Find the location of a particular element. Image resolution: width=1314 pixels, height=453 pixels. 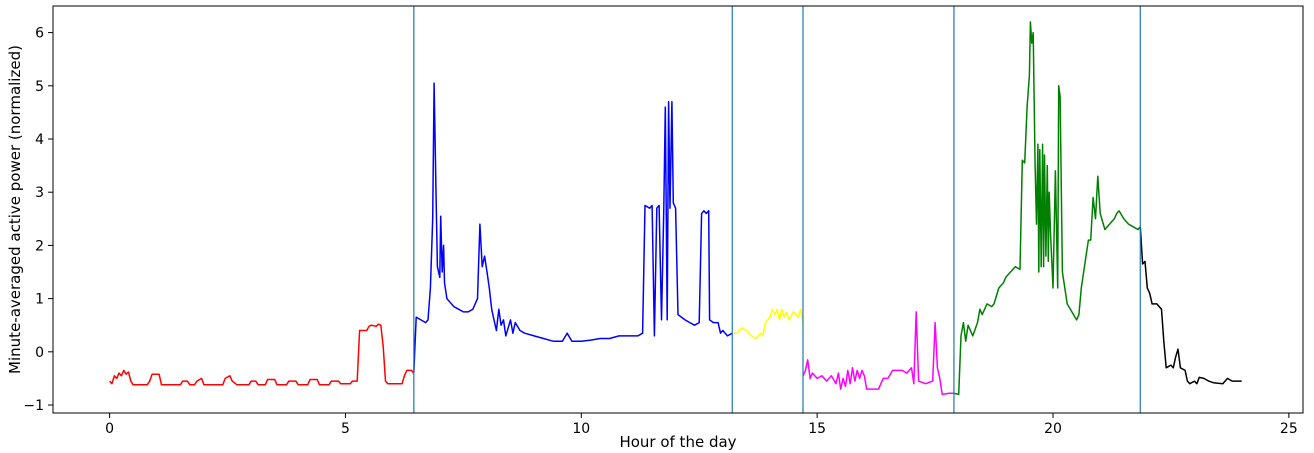

x-tick-label: 0 is located at coordinates (109, 429).